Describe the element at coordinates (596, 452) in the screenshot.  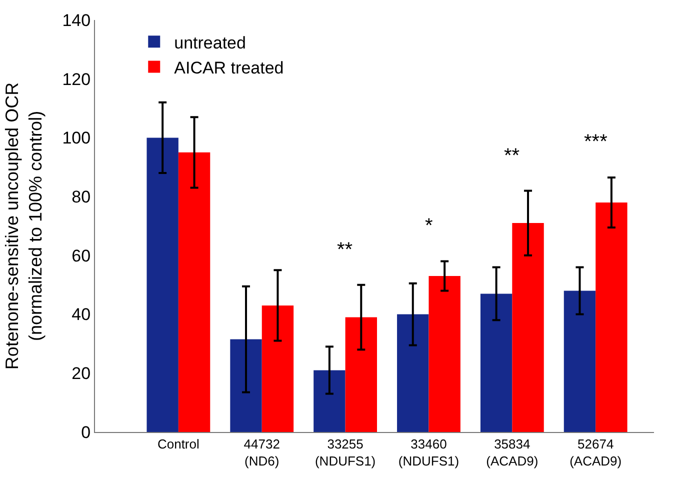
I see `x-tick-label: 52674 (ACAD9)` at that location.